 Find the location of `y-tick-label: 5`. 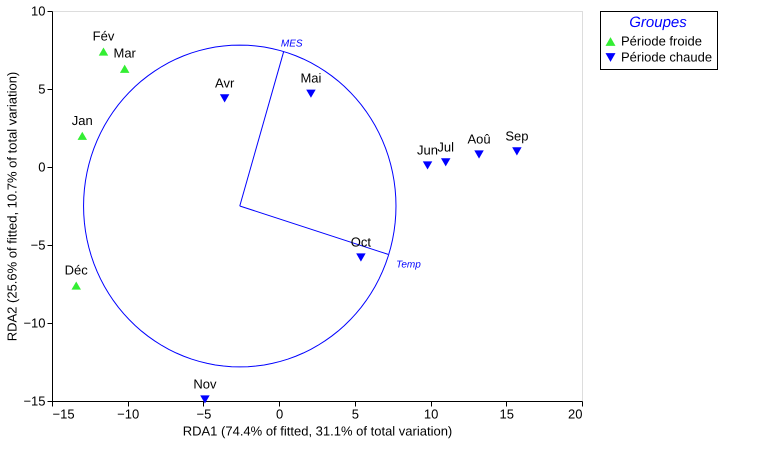

y-tick-label: 5 is located at coordinates (42, 89).